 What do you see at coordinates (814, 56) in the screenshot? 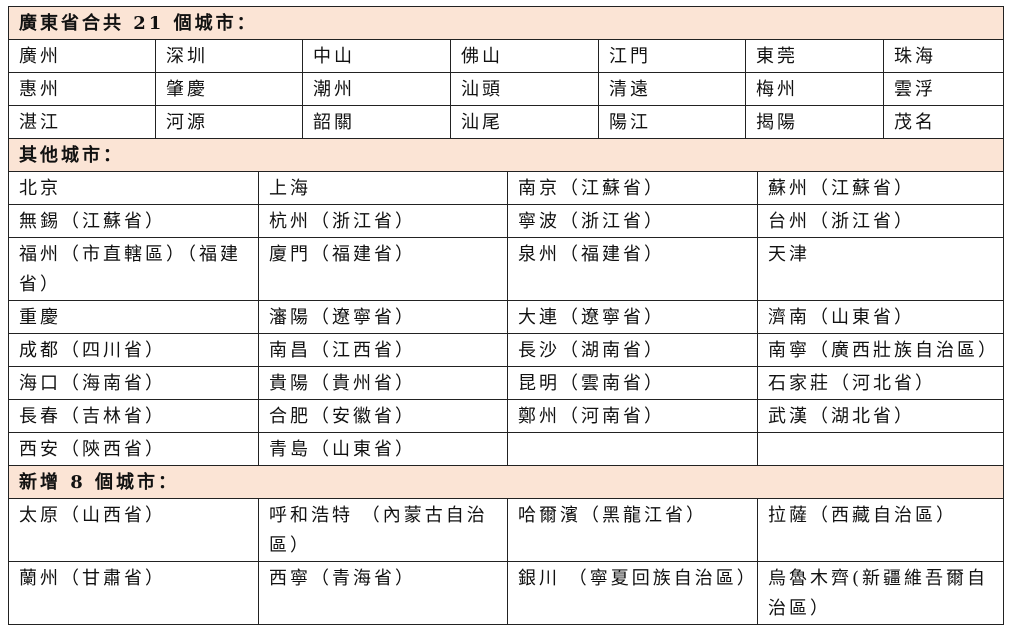
I see `city-cell: 東莞` at bounding box center [814, 56].